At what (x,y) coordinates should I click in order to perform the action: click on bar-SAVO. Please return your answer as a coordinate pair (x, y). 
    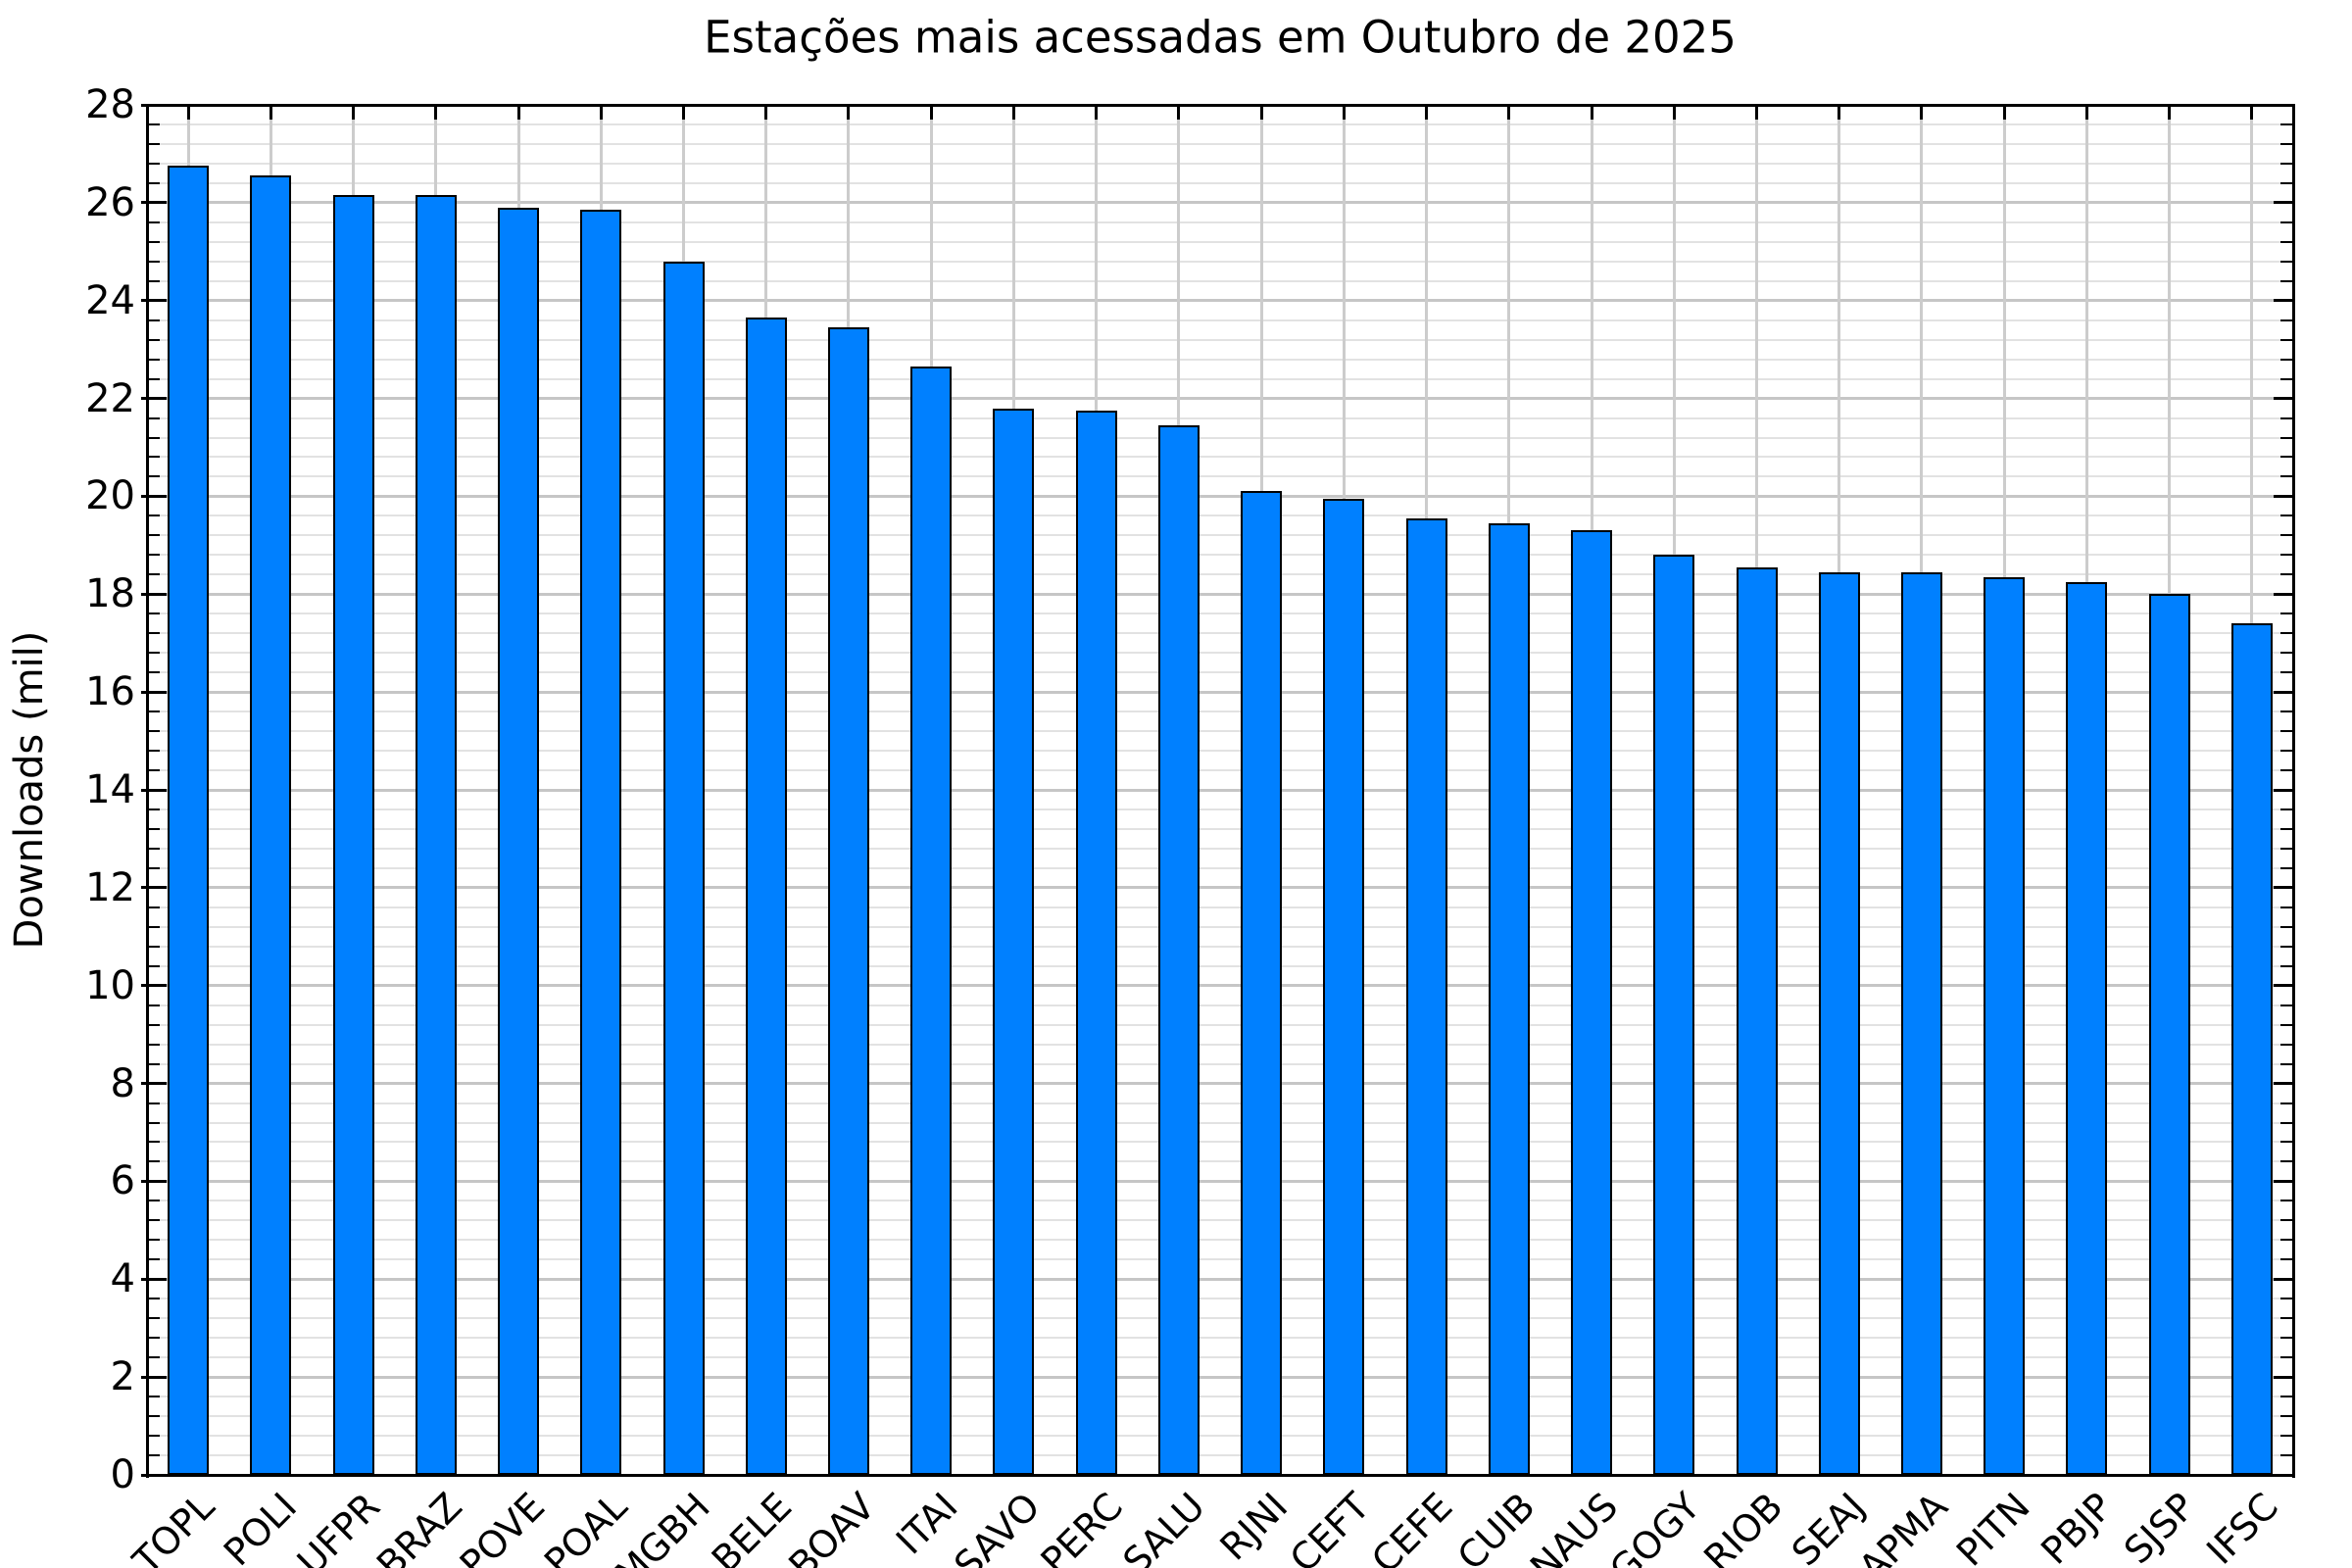
    Looking at the image, I should click on (1014, 941).